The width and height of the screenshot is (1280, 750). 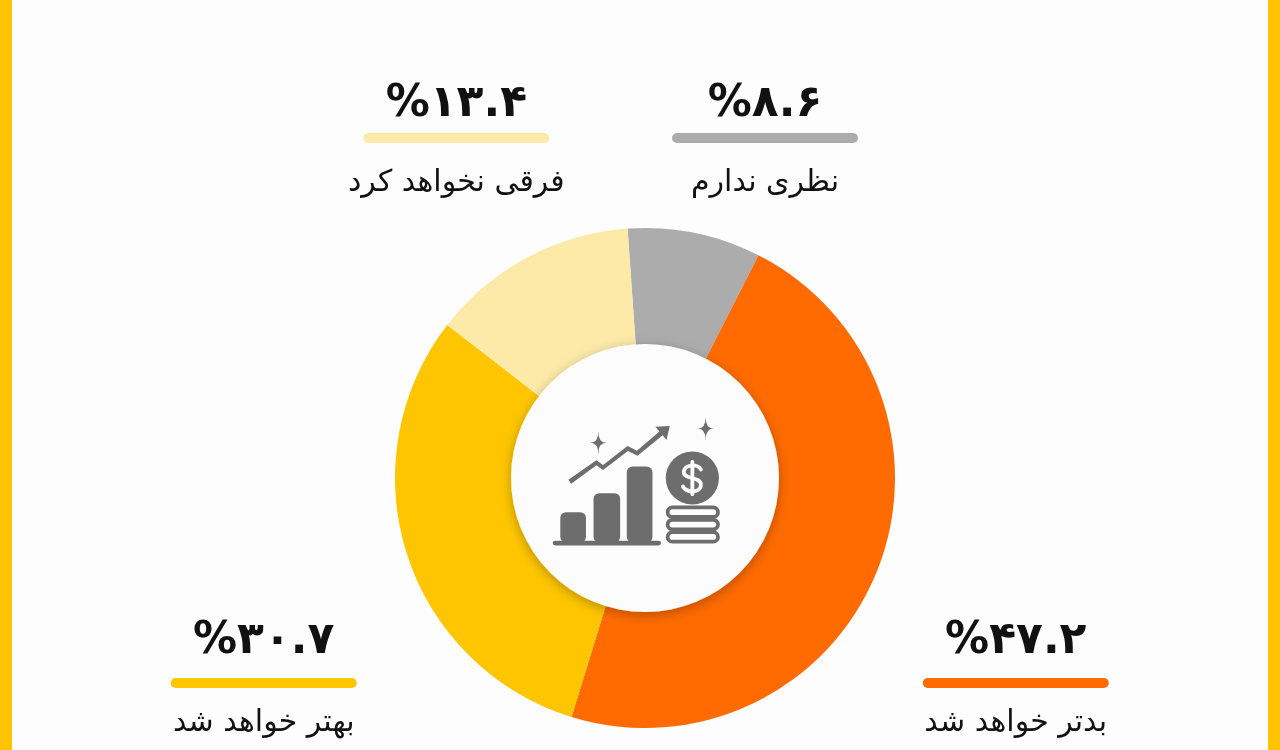 I want to click on slice-label: بهتر خواهد شد, so click(x=263, y=720).